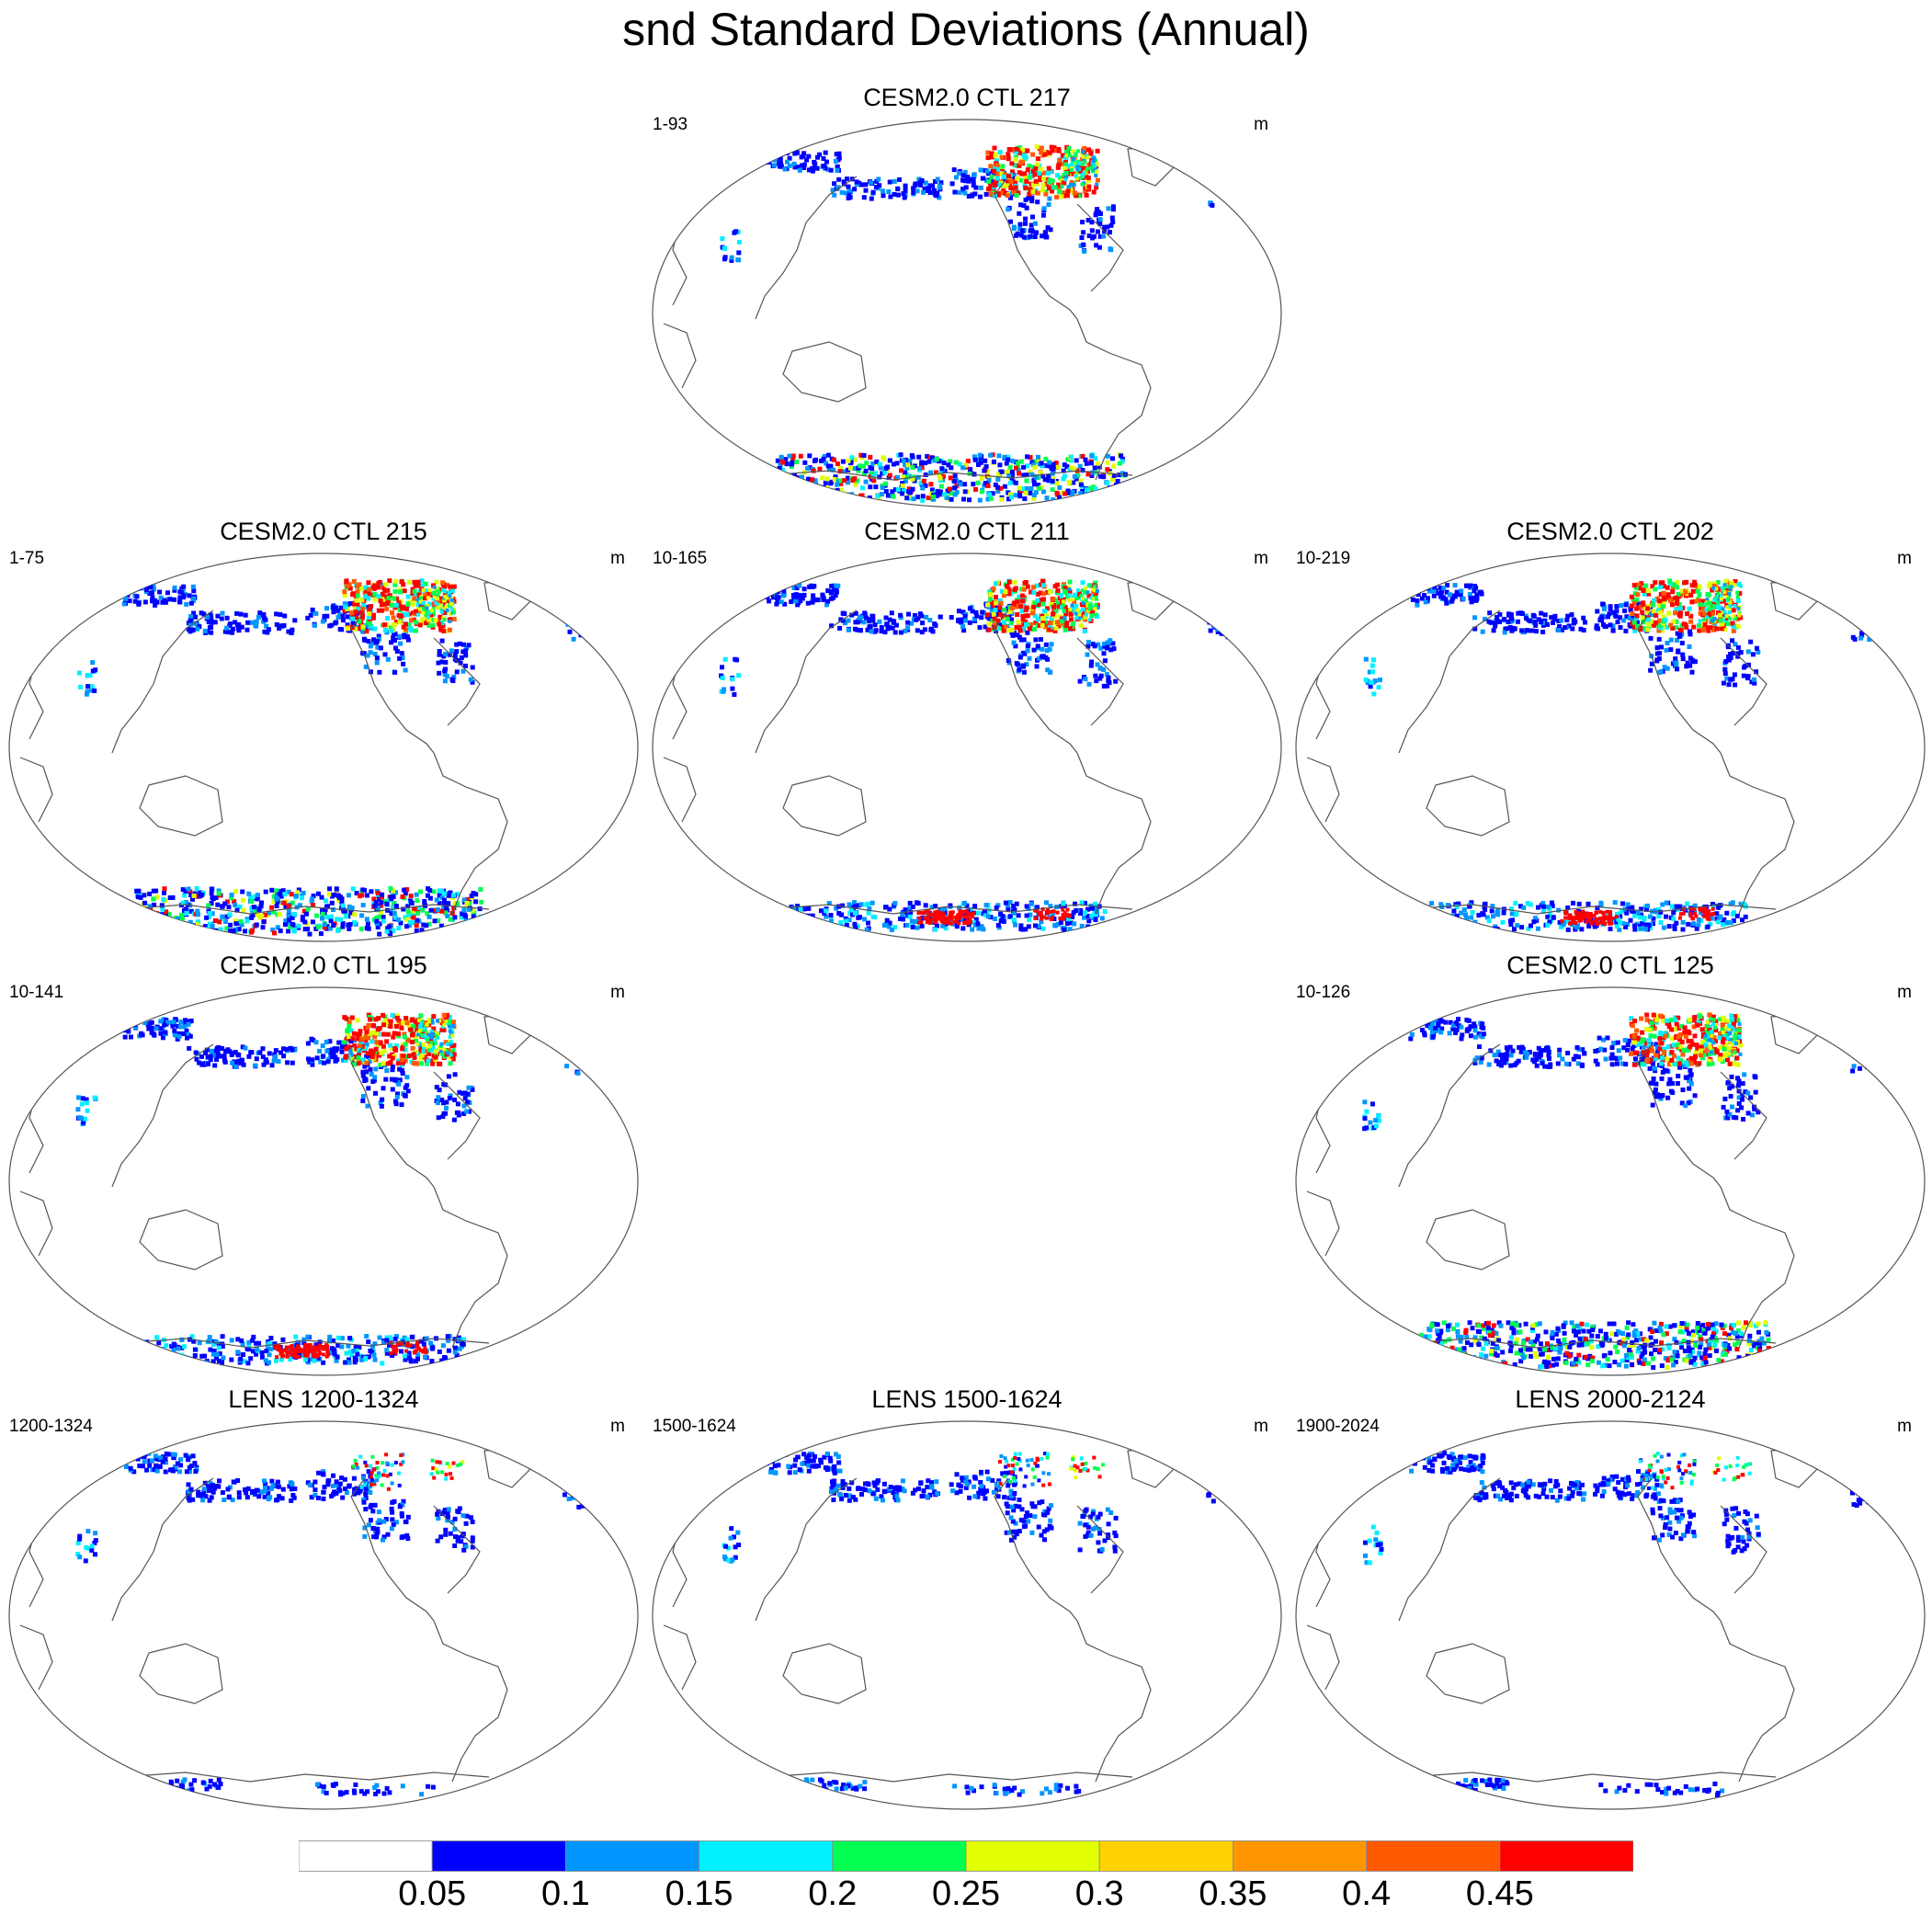  I want to click on map-panel-cesm-125: CESM2.0 CTL 125 10-126 m, so click(1611, 1167).